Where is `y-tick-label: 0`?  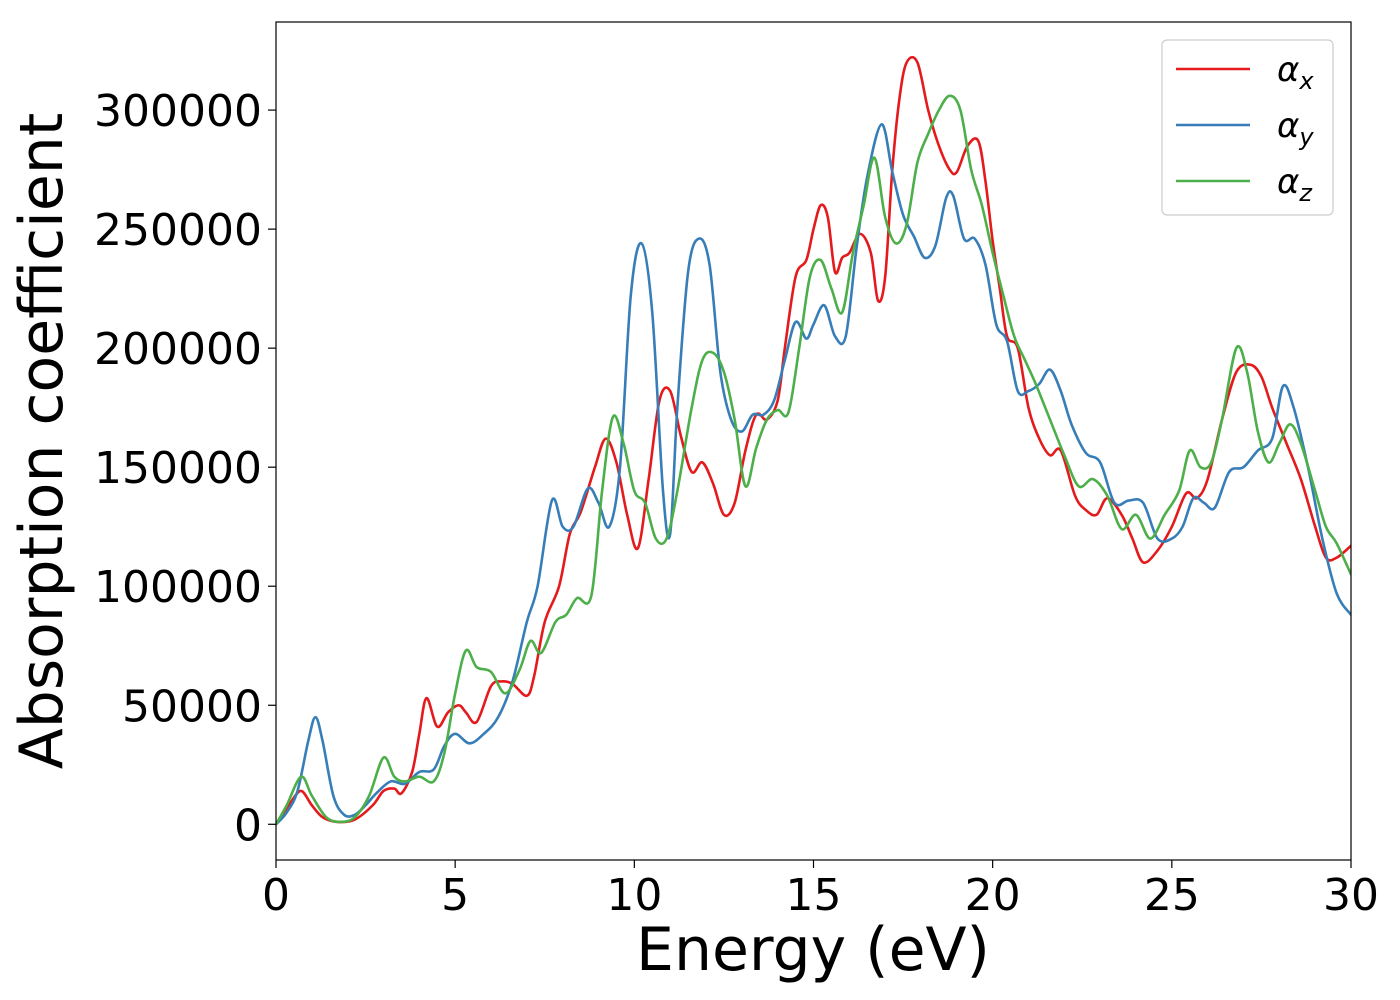 y-tick-label: 0 is located at coordinates (248, 825).